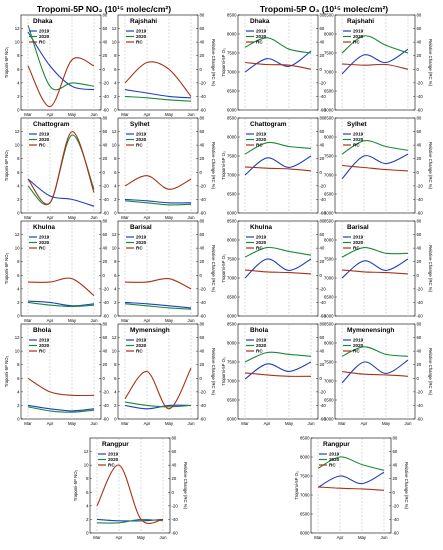  What do you see at coordinates (104, 9) in the screenshot?
I see `no2-figure-title: Tropomi-5P NO₂ (10¹⁵ molec/cm²)` at bounding box center [104, 9].